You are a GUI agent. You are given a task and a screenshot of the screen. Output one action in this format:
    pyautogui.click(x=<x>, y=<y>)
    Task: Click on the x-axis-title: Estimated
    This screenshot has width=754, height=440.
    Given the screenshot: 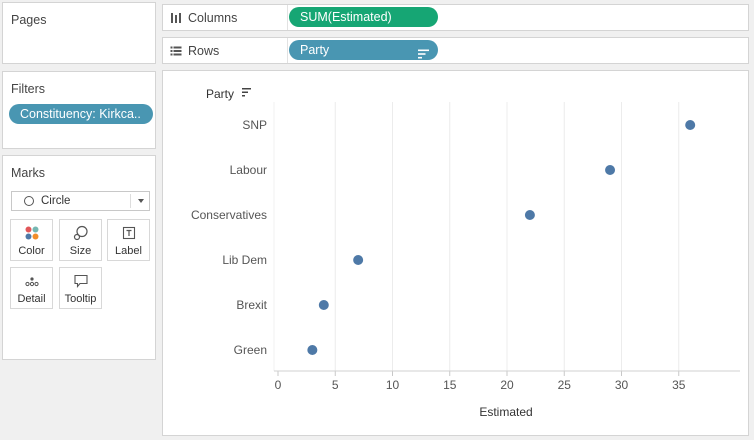 What is the action you would take?
    pyautogui.click(x=505, y=412)
    